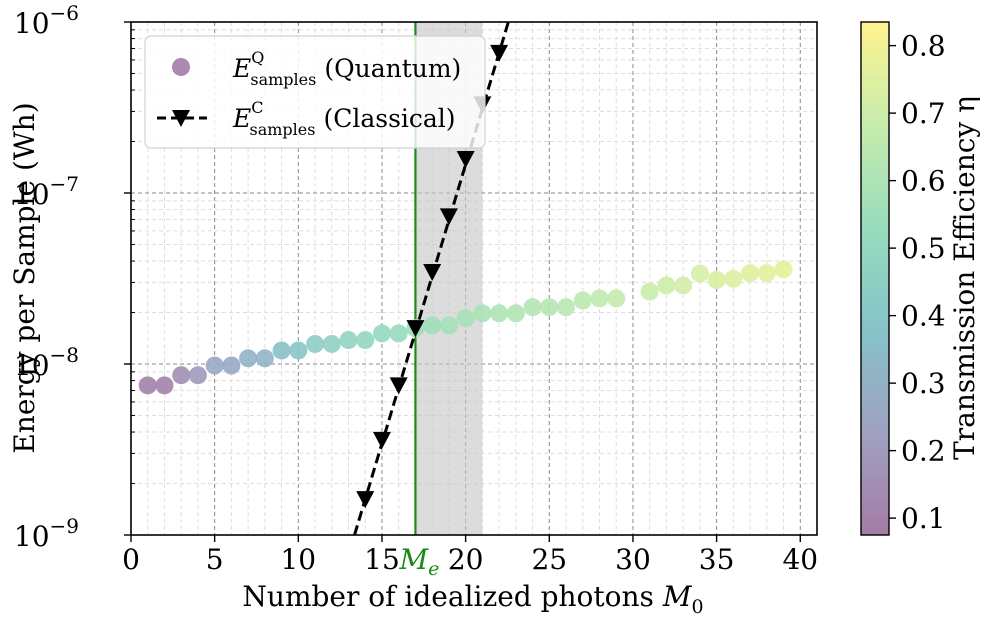 This screenshot has height=625, width=996. What do you see at coordinates (46, 362) in the screenshot?
I see `y-tick-label: 10⁻⁸` at bounding box center [46, 362].